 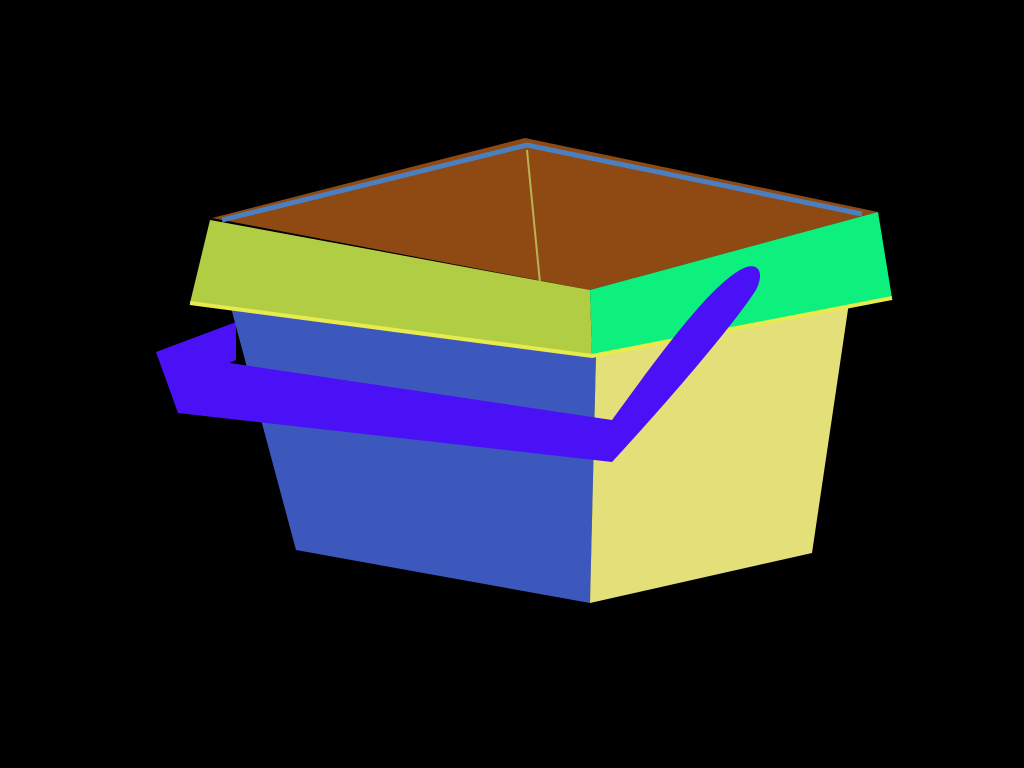 What do you see at coordinates (469, 364) in the screenshot?
I see `handle-front` at bounding box center [469, 364].